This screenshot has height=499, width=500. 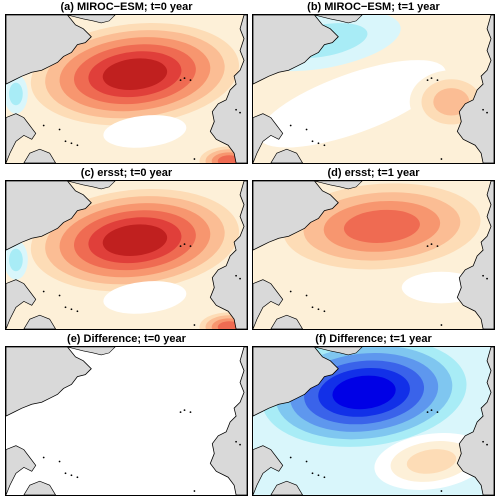 I want to click on panel-title: (e) Difference; t=0 year, so click(x=126, y=339).